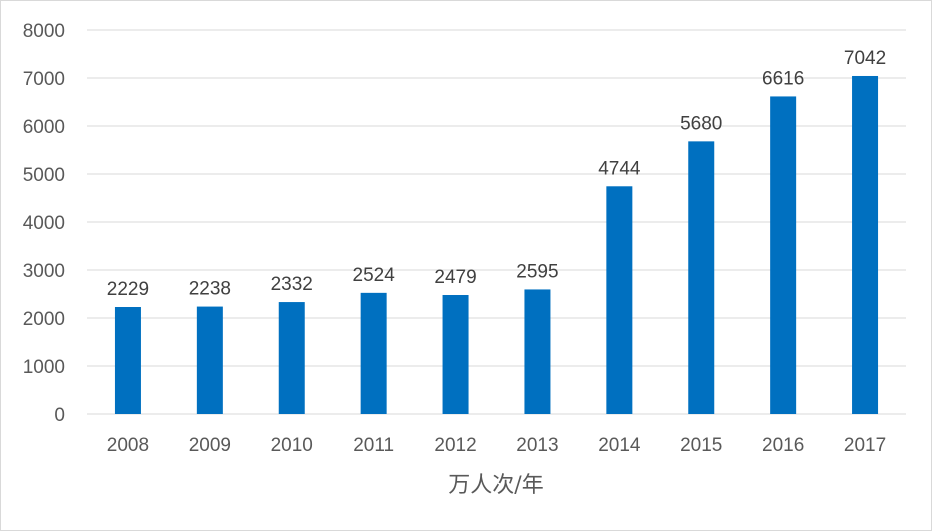 This screenshot has height=532, width=932. What do you see at coordinates (291, 358) in the screenshot?
I see `bar-2010` at bounding box center [291, 358].